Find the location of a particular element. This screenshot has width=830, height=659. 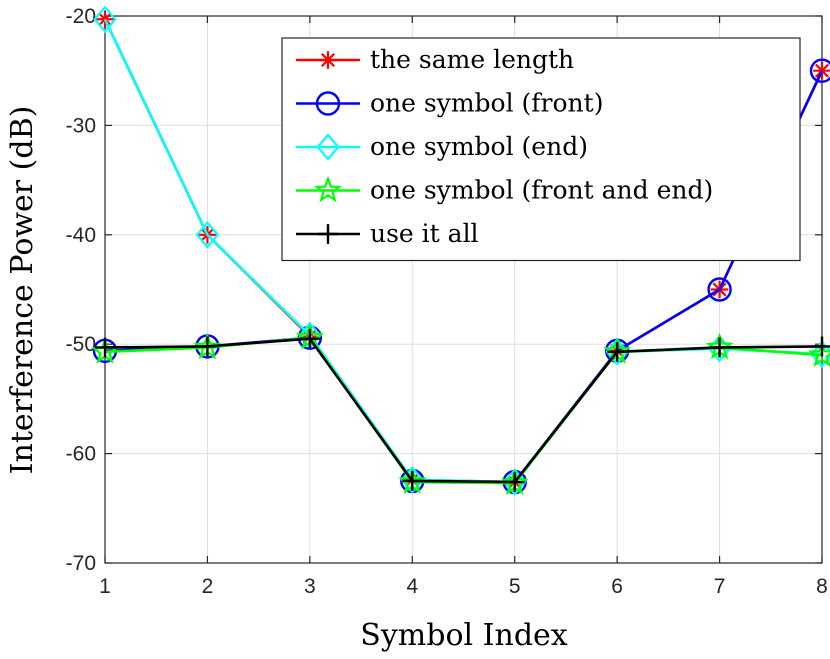

y-tick-label: -40 is located at coordinates (81, 235).